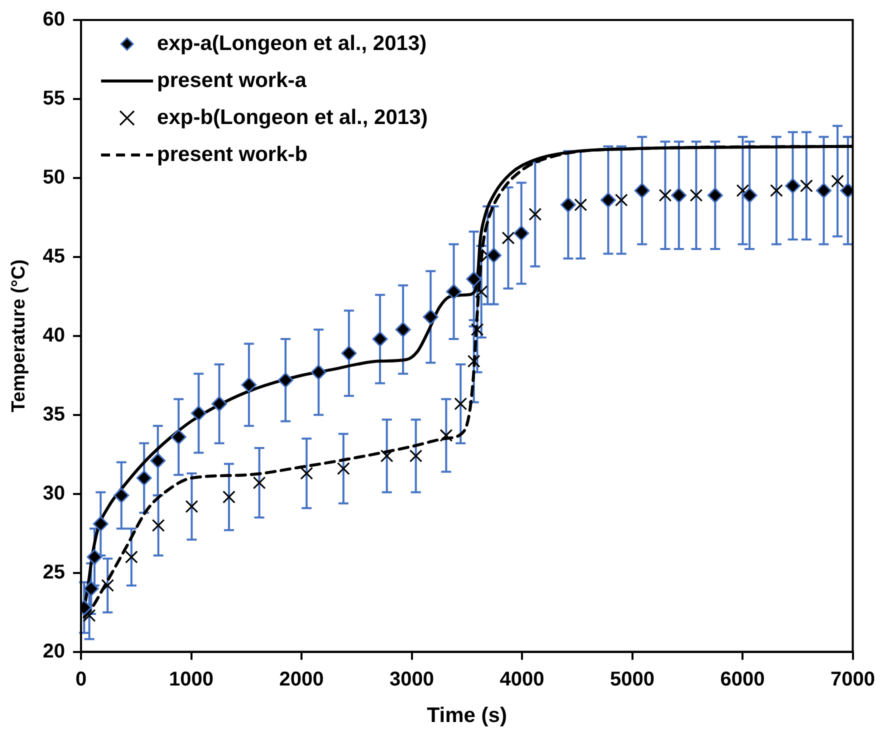 The width and height of the screenshot is (883, 737). What do you see at coordinates (54, 98) in the screenshot?
I see `y-tick-label: 55` at bounding box center [54, 98].